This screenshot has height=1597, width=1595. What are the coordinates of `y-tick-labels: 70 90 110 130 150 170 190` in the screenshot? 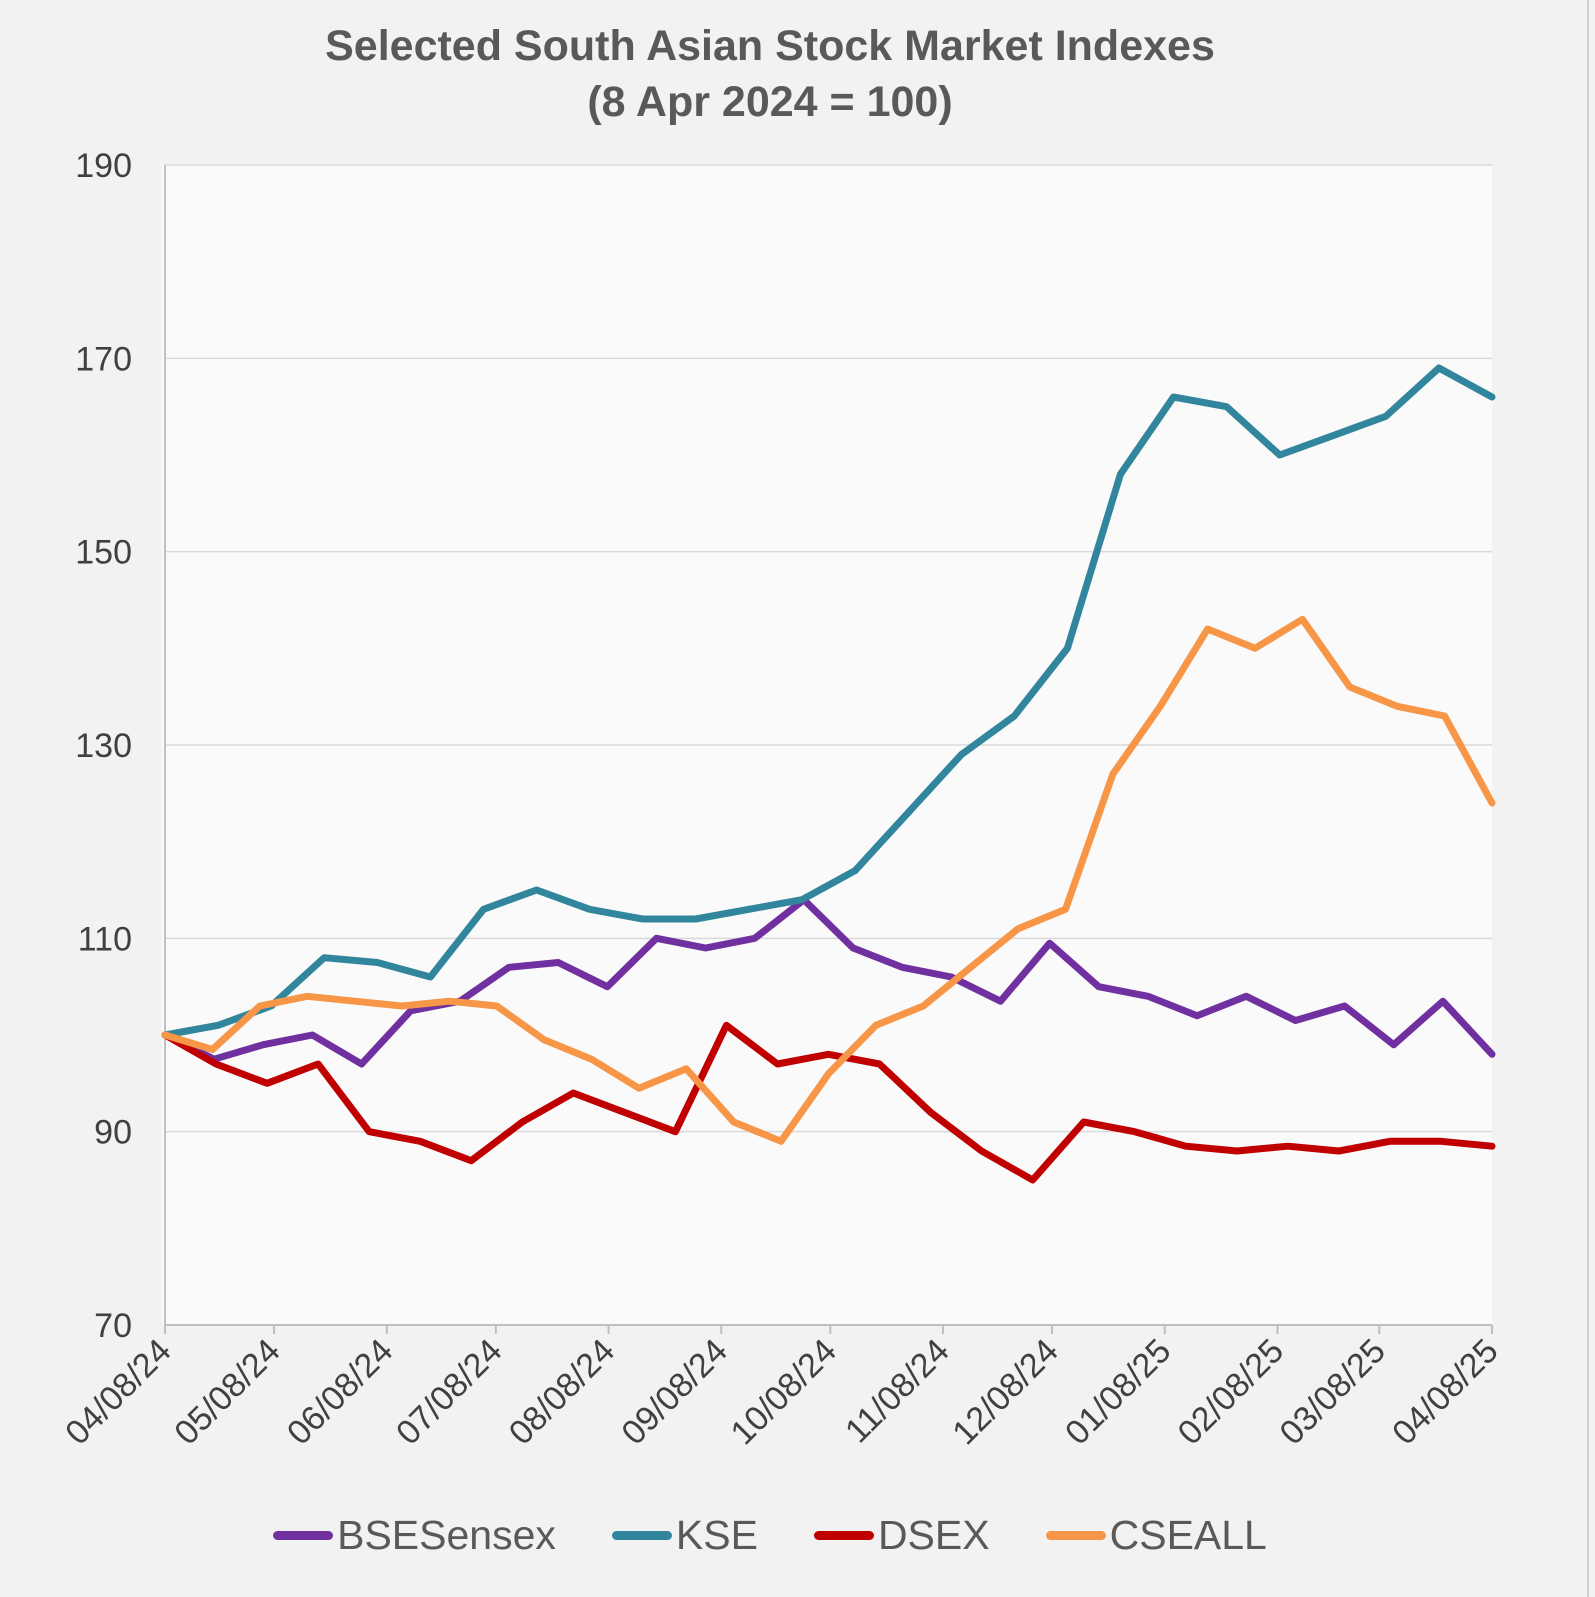 It's located at (103, 746).